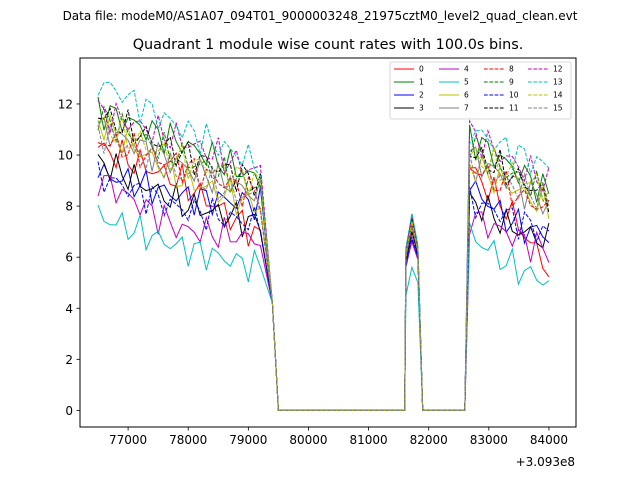 The width and height of the screenshot is (640, 480). Describe the element at coordinates (511, 69) in the screenshot. I see `legend-label-8: 8` at that location.